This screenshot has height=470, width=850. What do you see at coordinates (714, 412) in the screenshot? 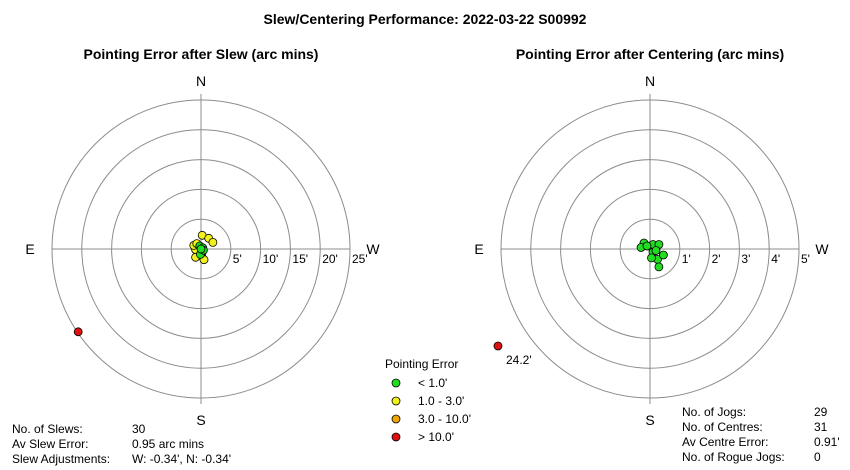
I see `centre-stat-label: No. of Jogs:` at bounding box center [714, 412].